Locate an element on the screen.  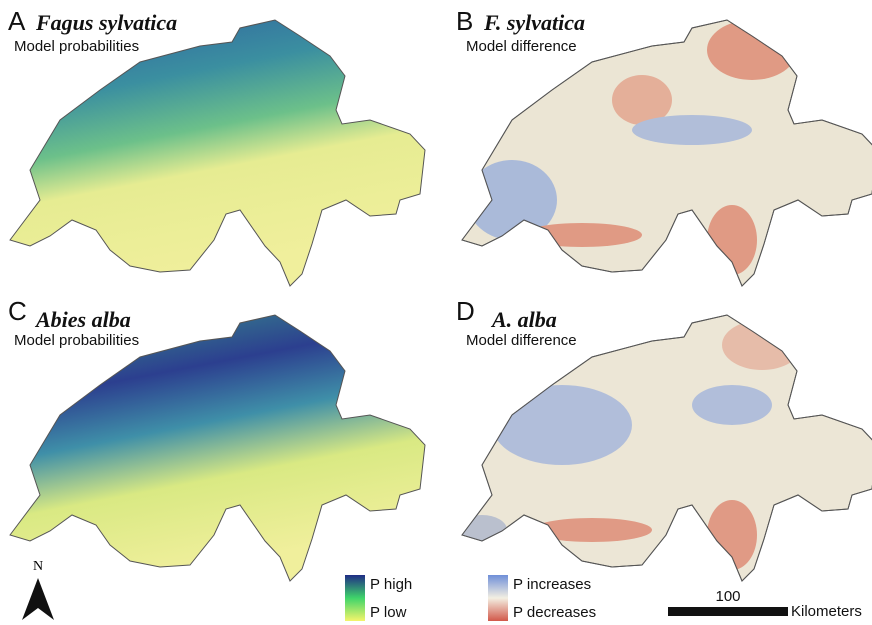
panel-letter: B is located at coordinates (464, 21).